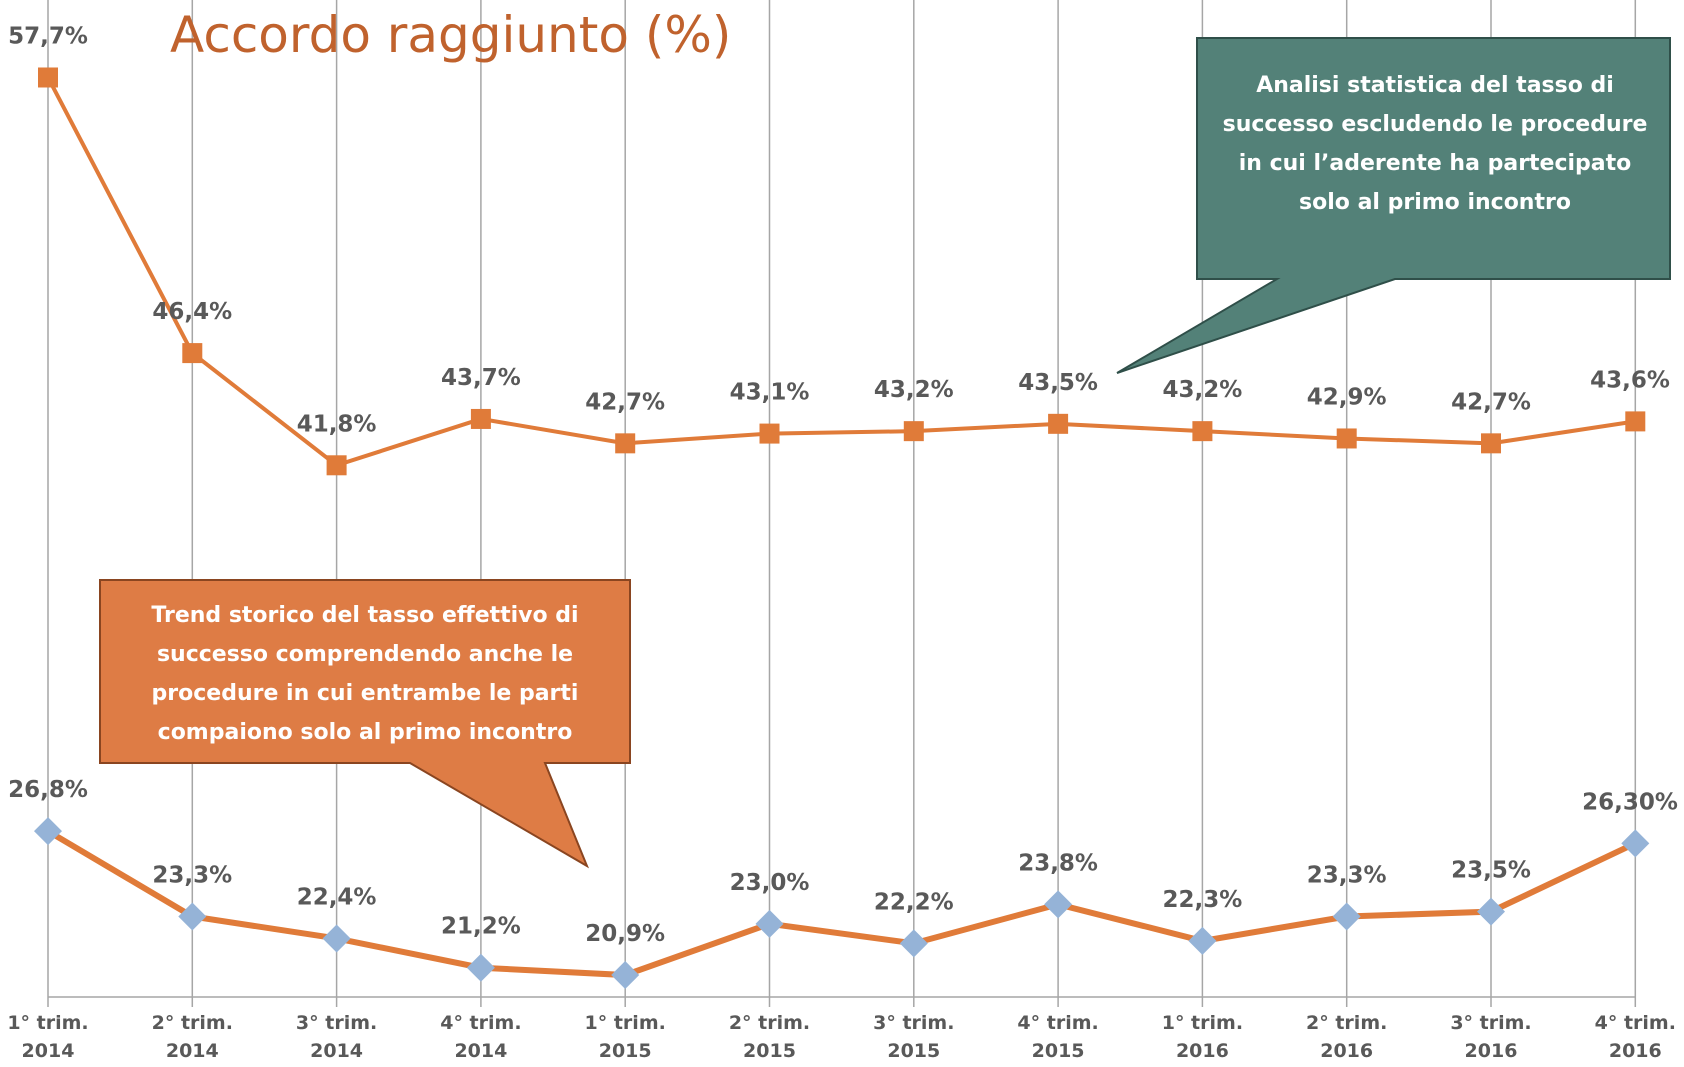 Image resolution: width=1684 pixels, height=1067 pixels. Describe the element at coordinates (48, 1037) in the screenshot. I see `x-tick-label: 1° trim. 2014` at that location.